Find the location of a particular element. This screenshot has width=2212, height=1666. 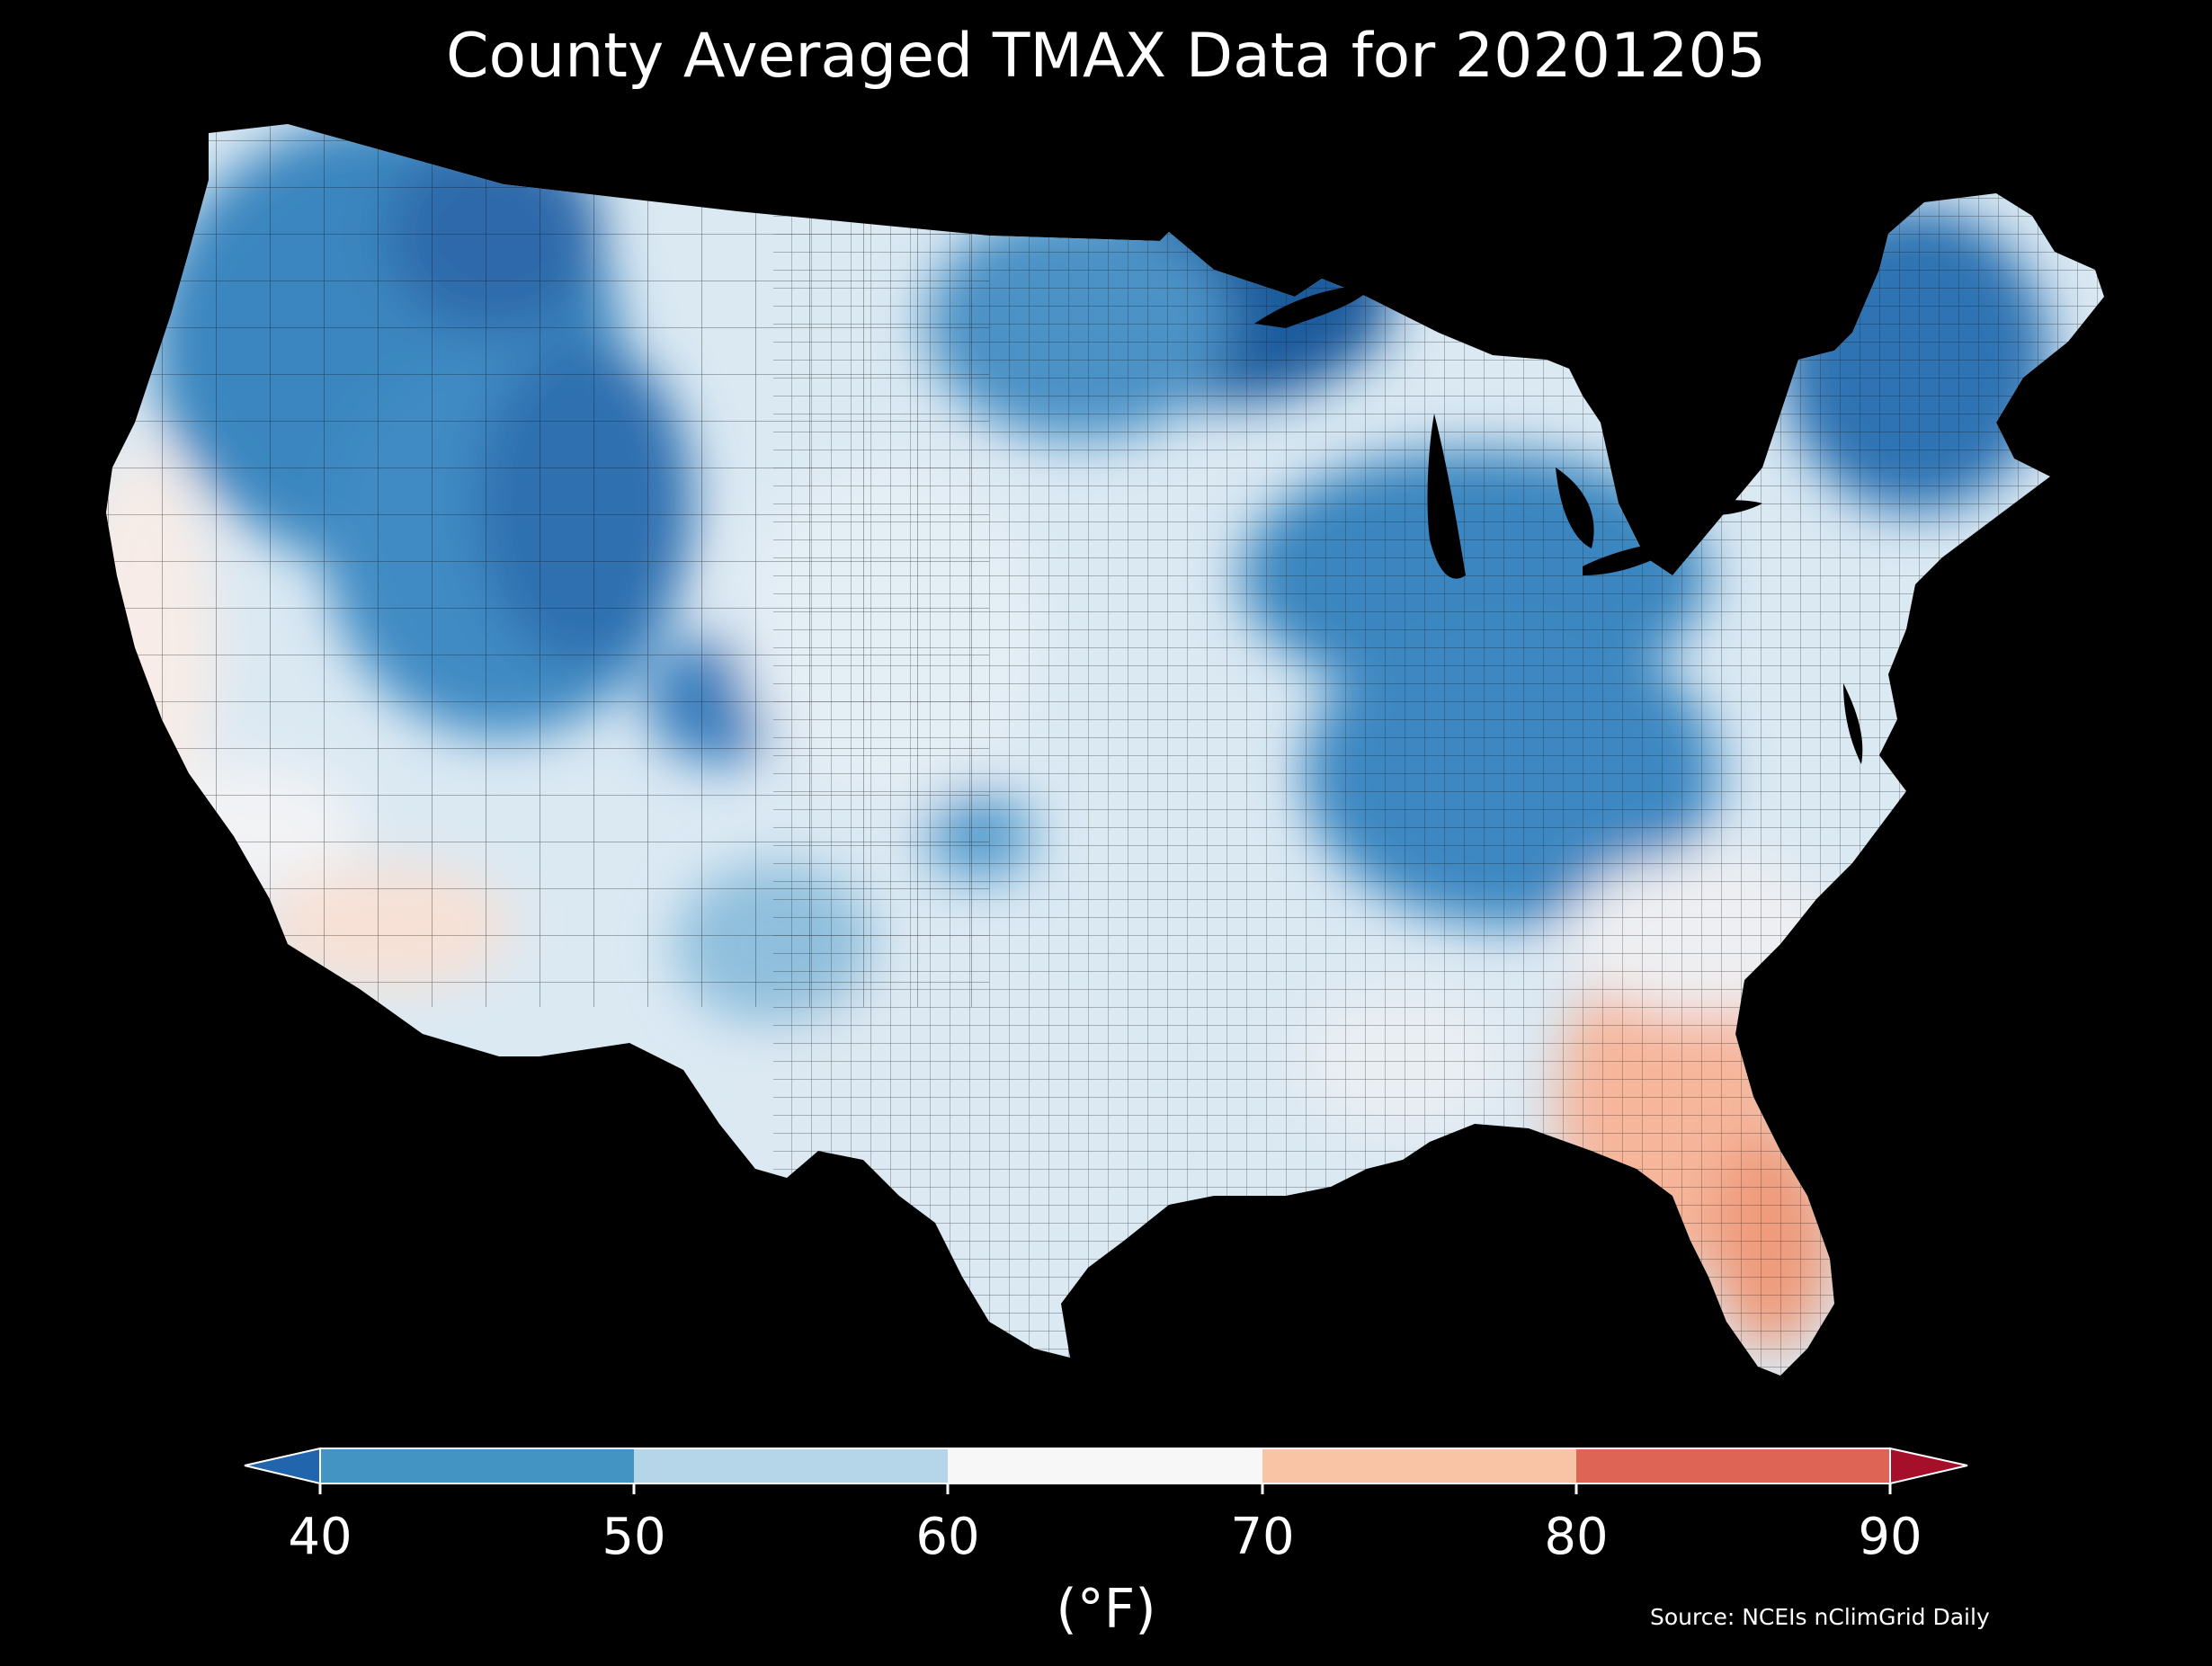

colorbar-extend-max is located at coordinates (1928, 1466).